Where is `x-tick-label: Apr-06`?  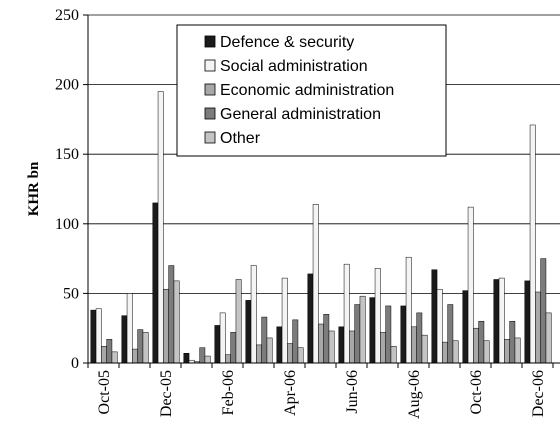
x-tick-label: Apr-06 is located at coordinates (290, 393).